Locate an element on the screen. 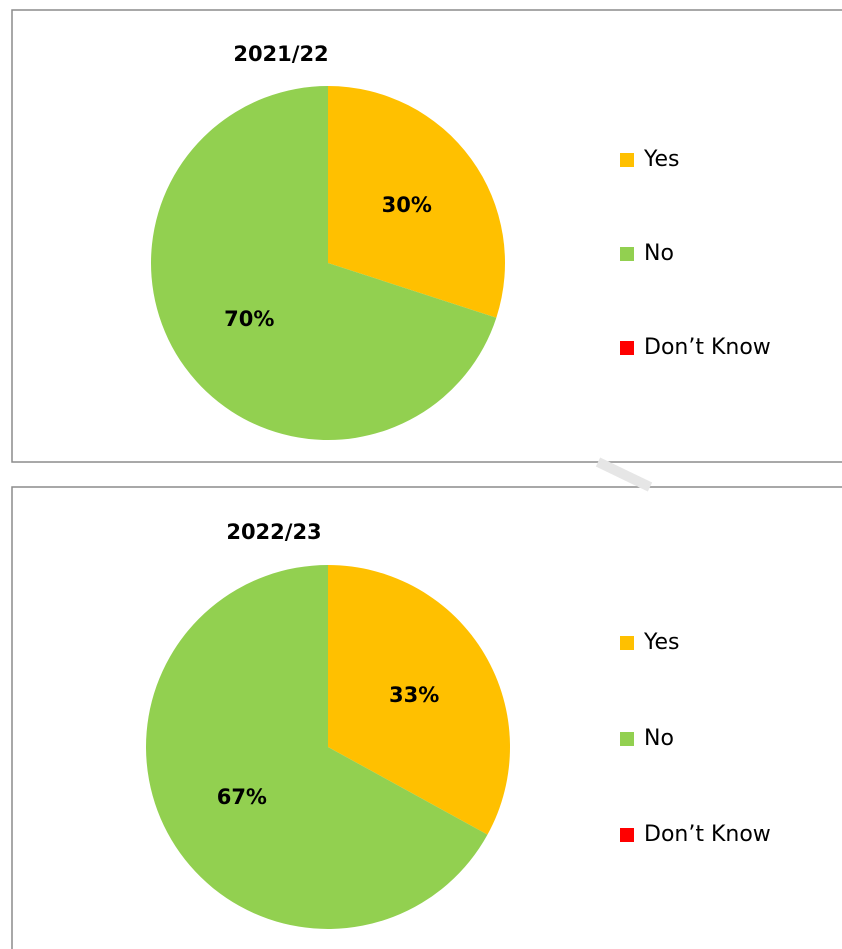 The image size is (842, 949). chart-title: 2021/22 is located at coordinates (280, 54).